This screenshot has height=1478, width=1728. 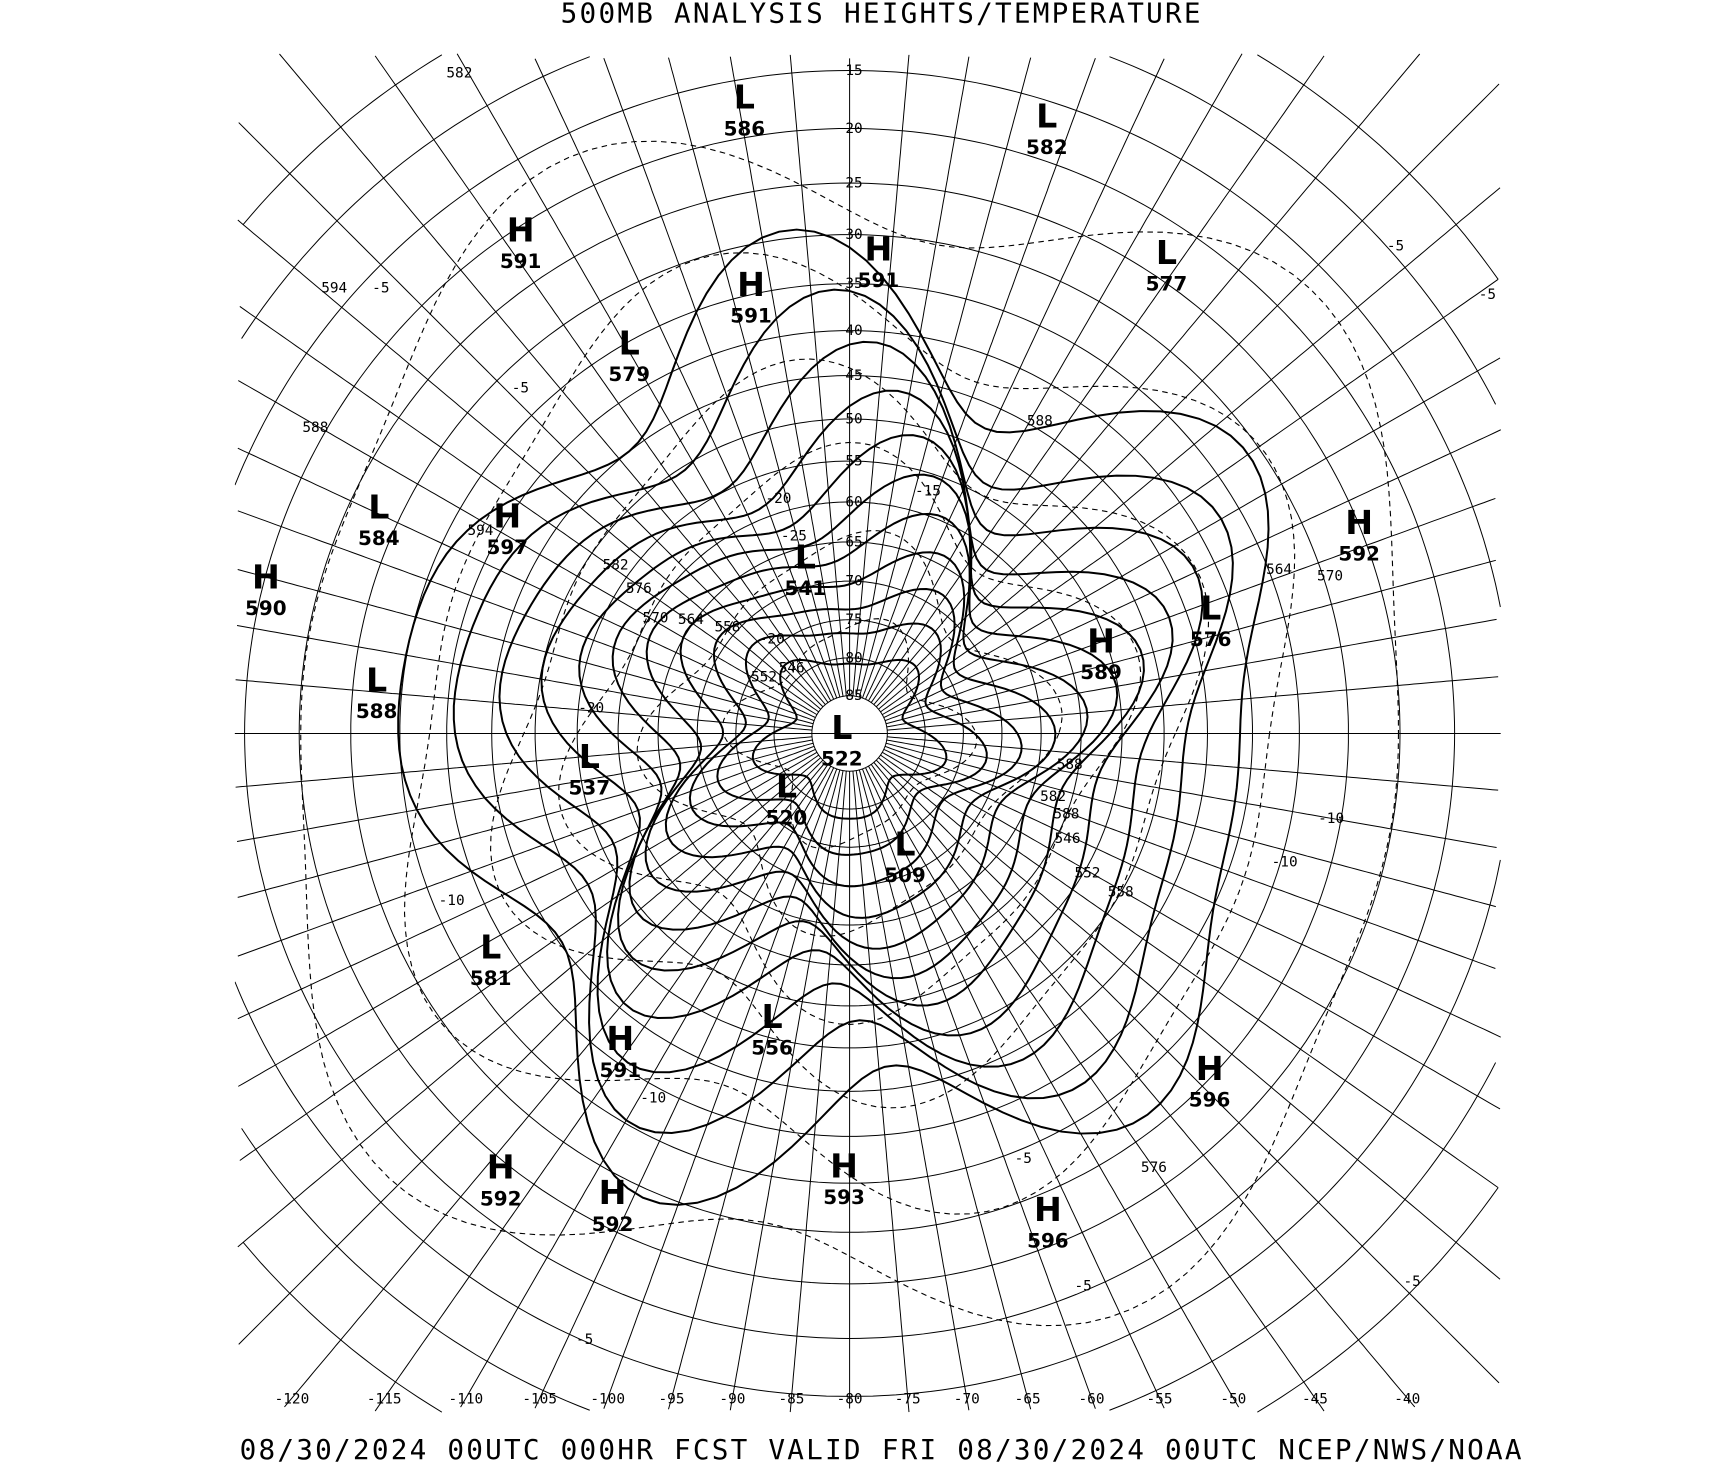 I want to click on longitude-label: -40, so click(x=1407, y=1400).